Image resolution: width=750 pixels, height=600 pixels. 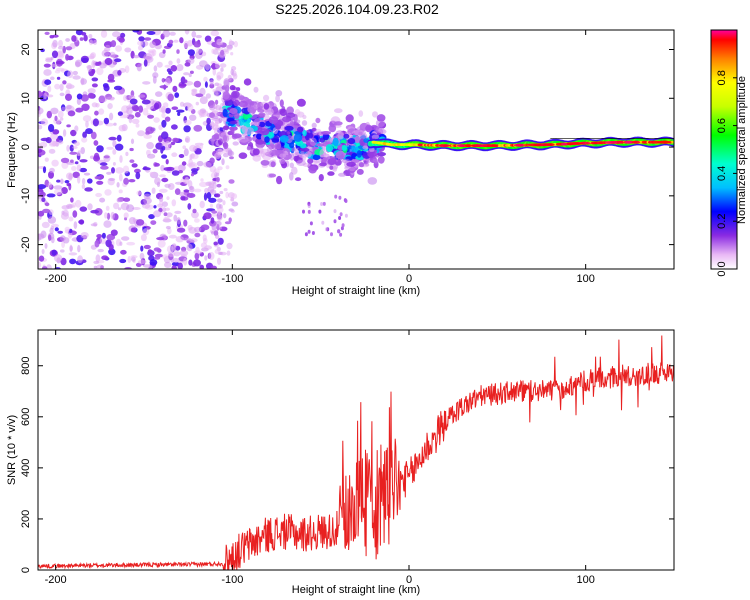 I want to click on snr-x-label: Height of straight line (km), so click(x=356, y=590).